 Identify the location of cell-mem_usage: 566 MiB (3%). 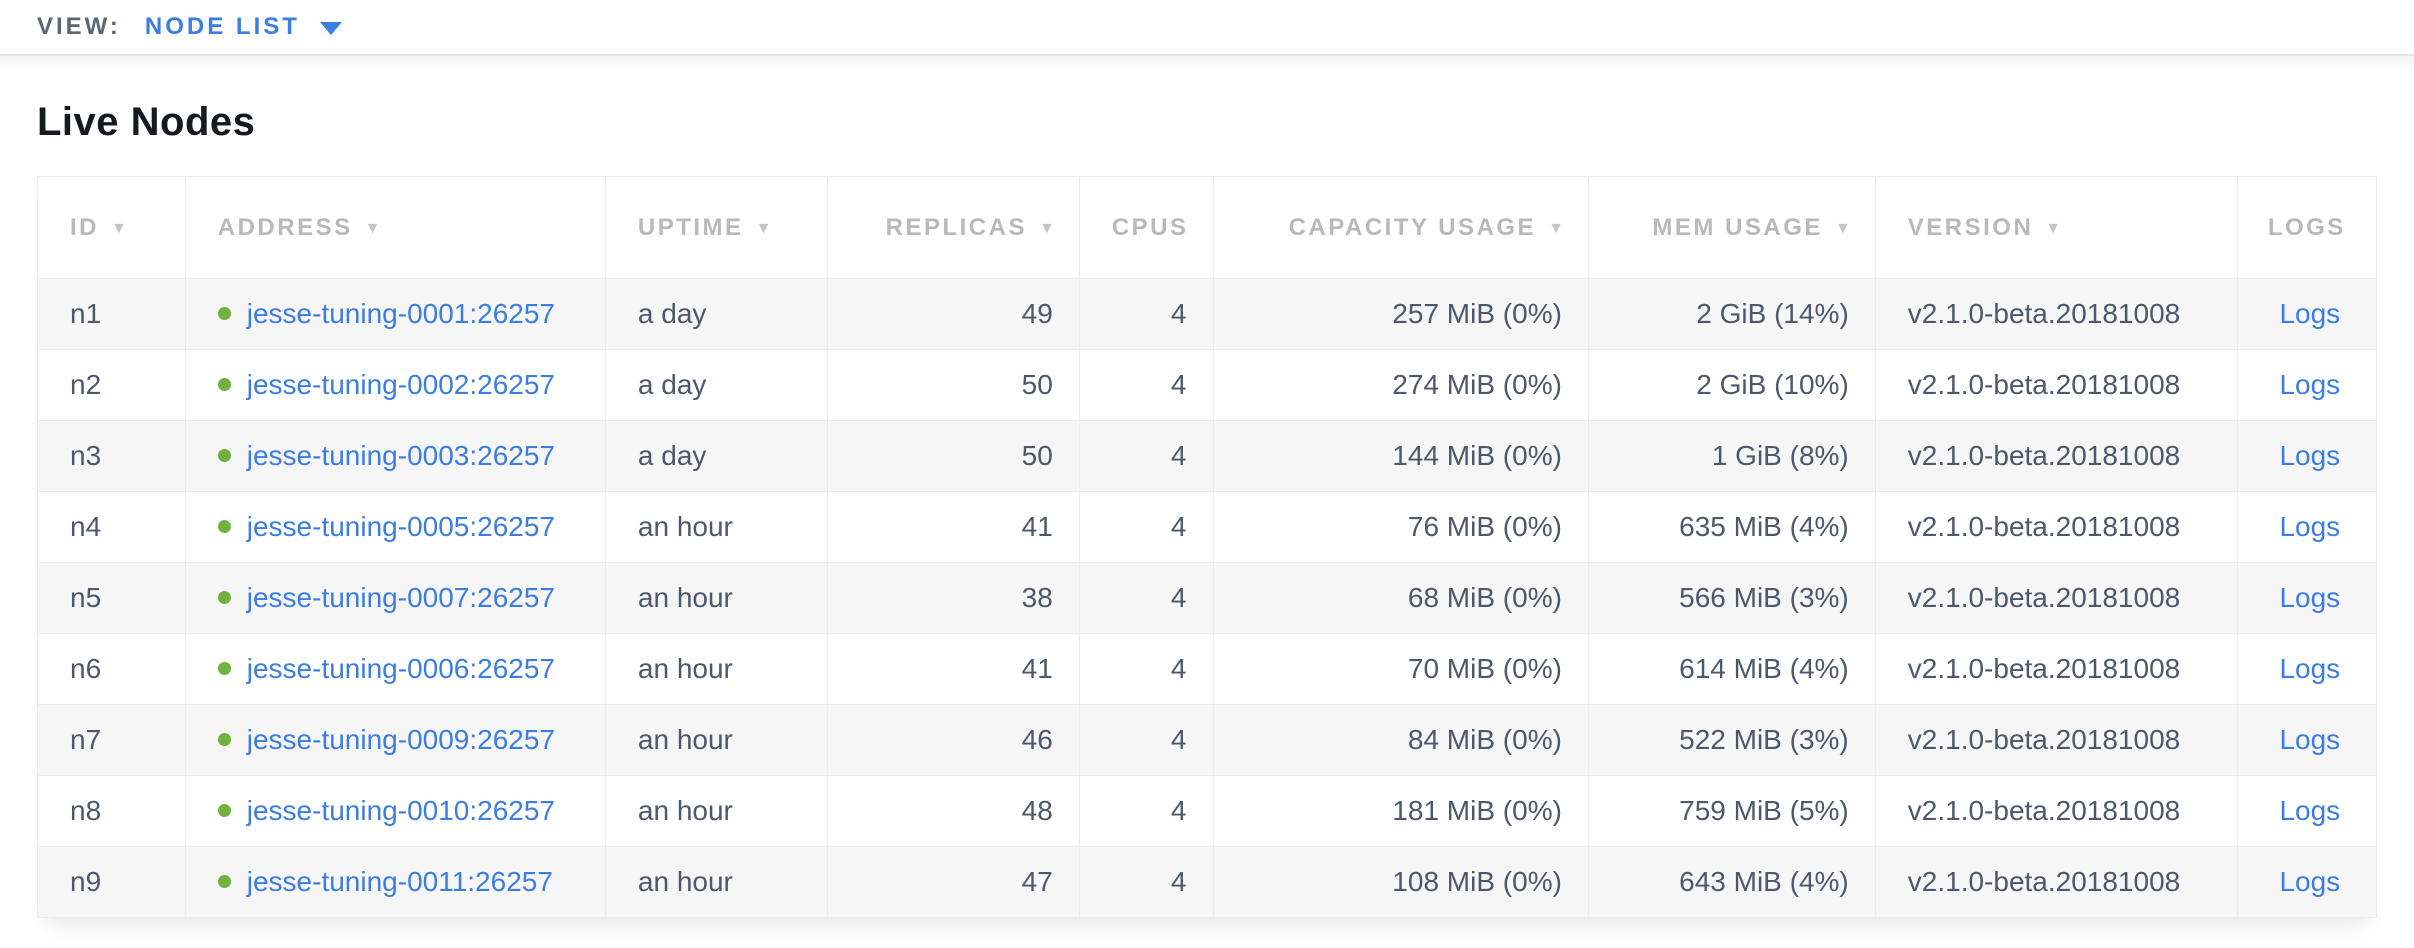
(1732, 598).